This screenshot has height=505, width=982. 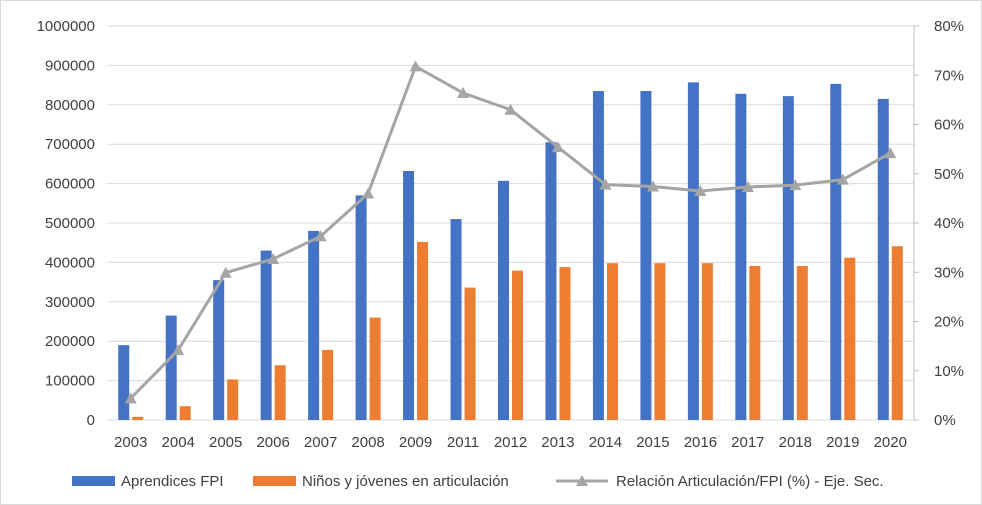 What do you see at coordinates (795, 442) in the screenshot?
I see `x-tick-label: 2018` at bounding box center [795, 442].